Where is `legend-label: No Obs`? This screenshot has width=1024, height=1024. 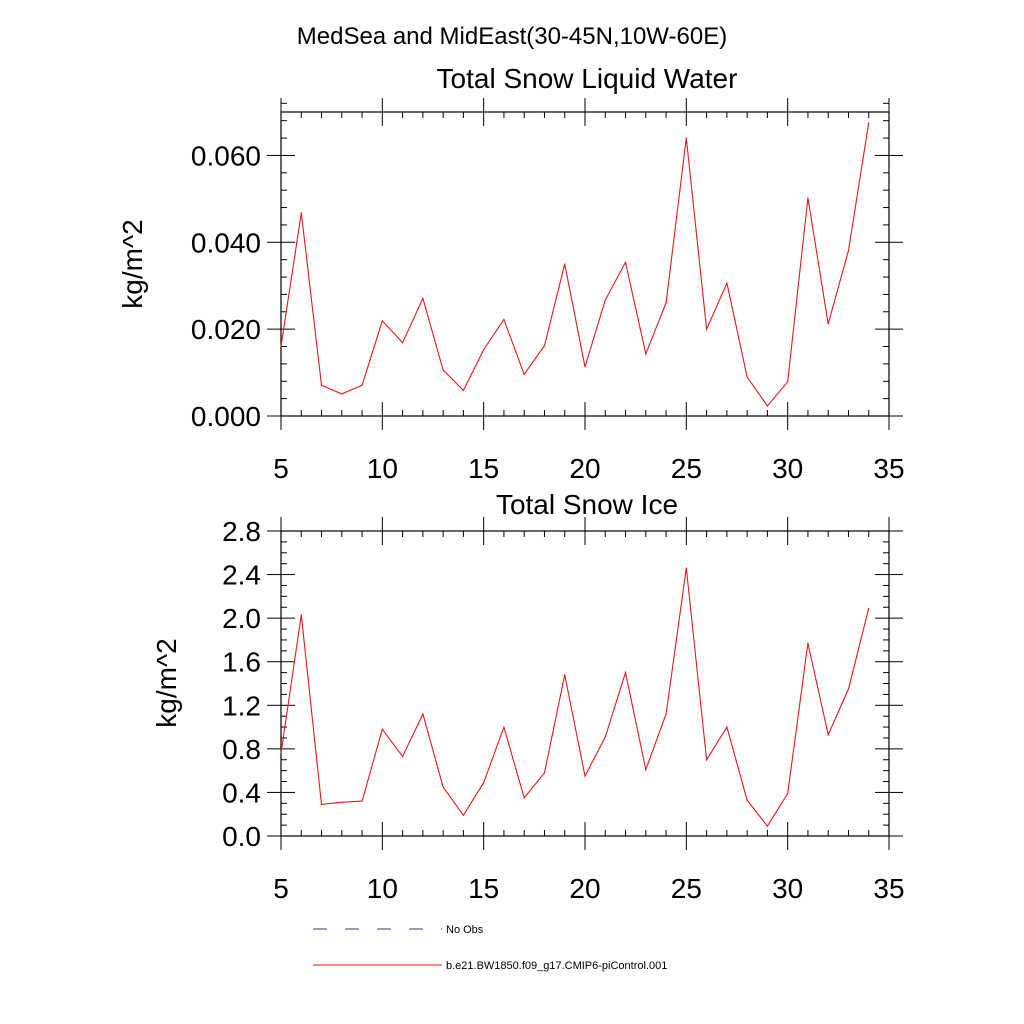 legend-label: No Obs is located at coordinates (465, 930).